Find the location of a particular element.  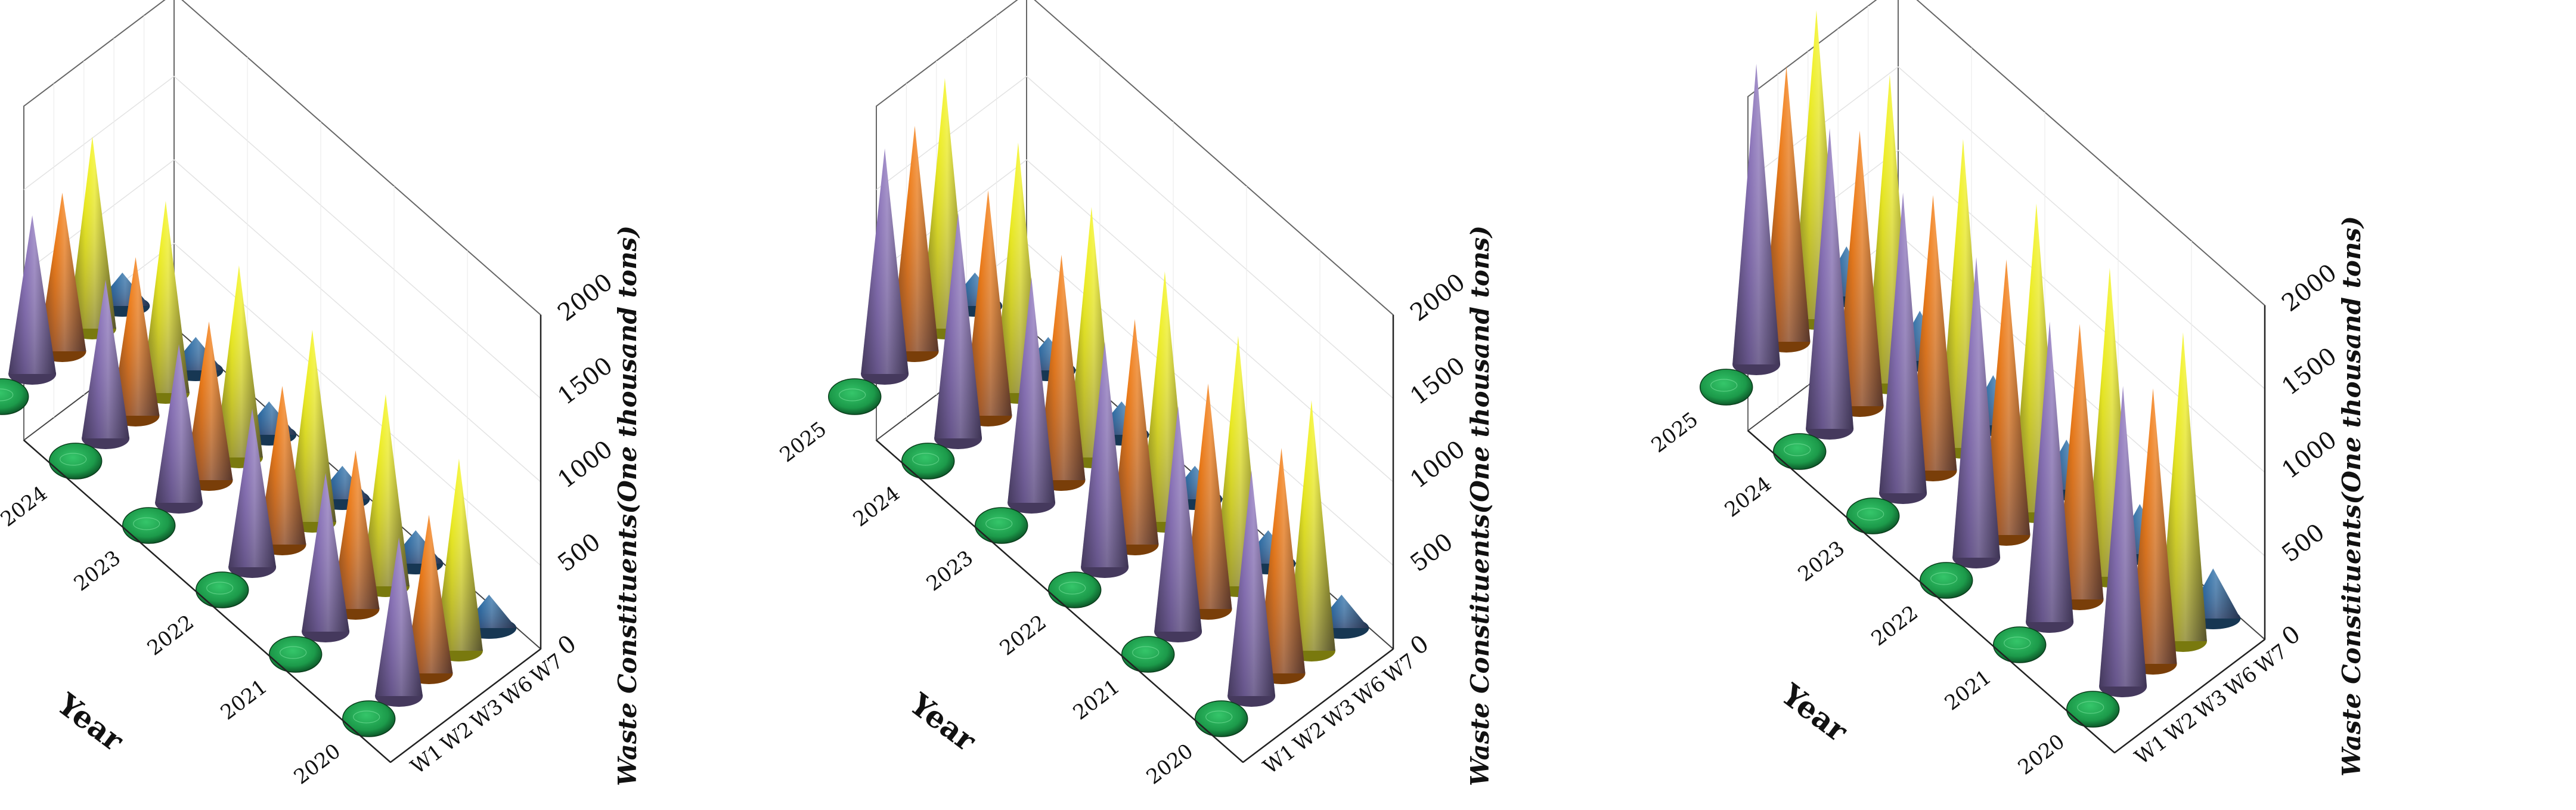

disk-marker-W1-2023 is located at coordinates (149, 525).